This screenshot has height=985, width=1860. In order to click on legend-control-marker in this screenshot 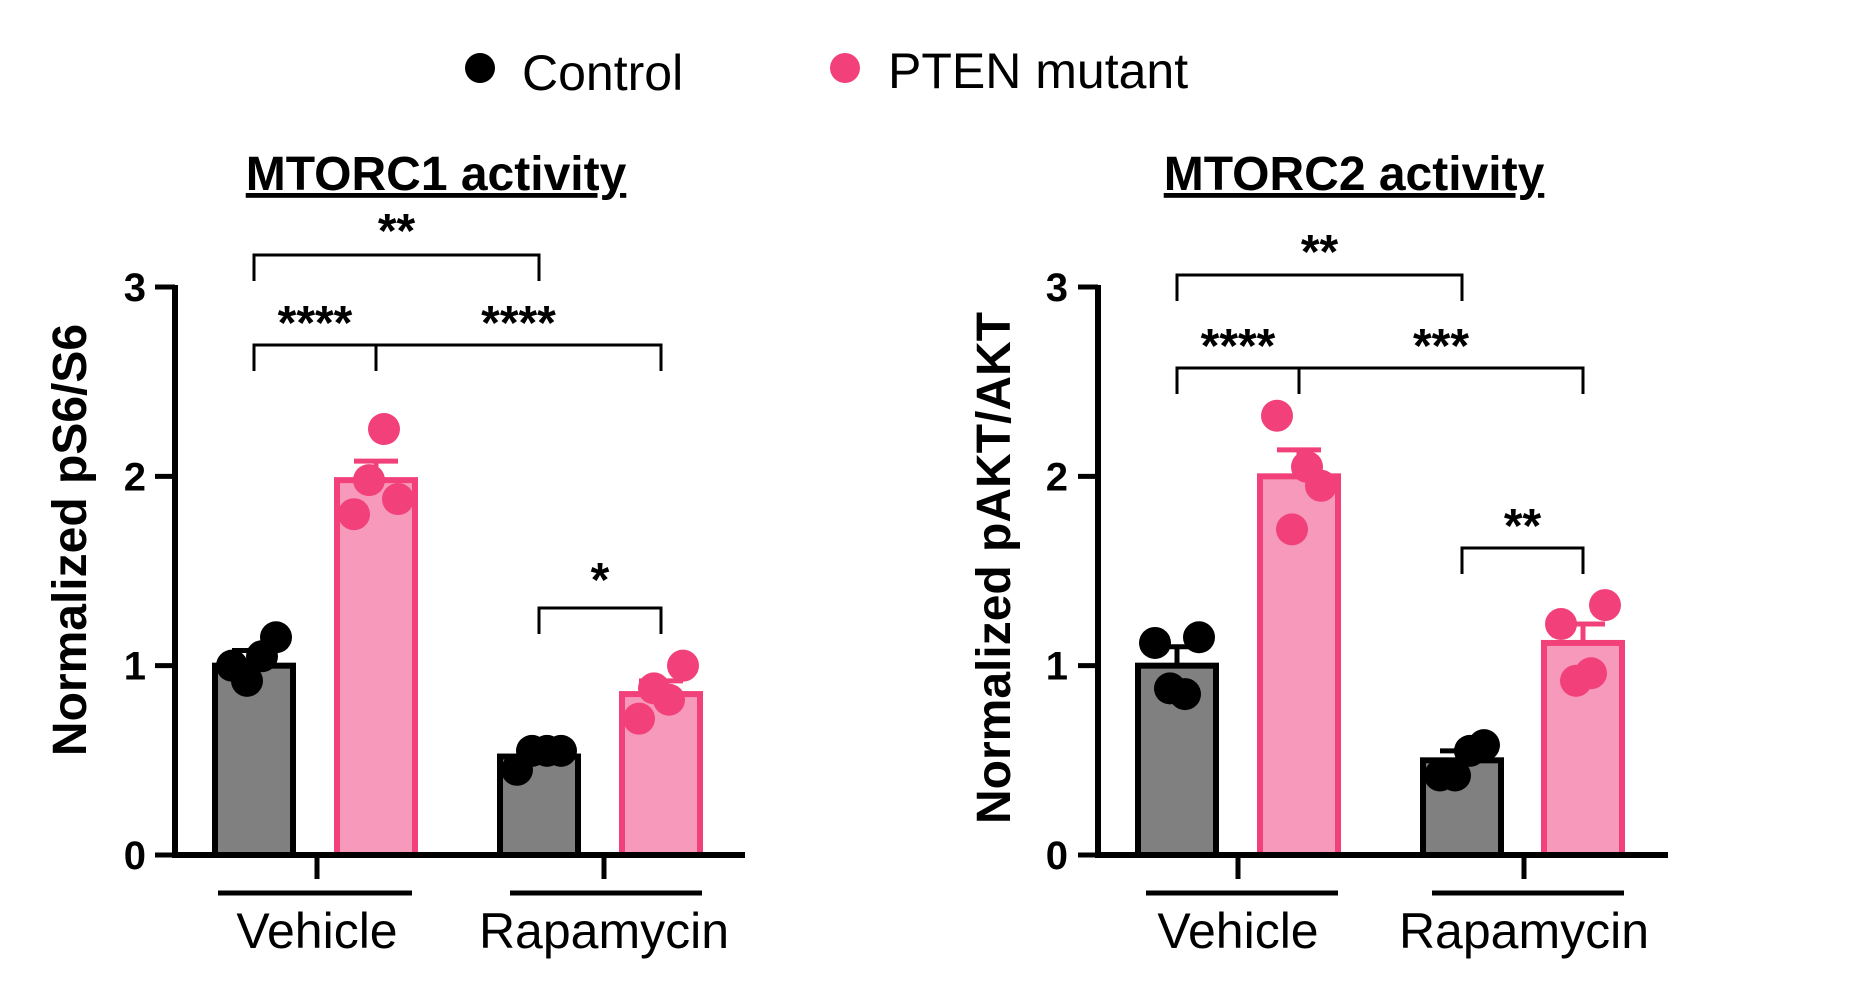, I will do `click(480, 68)`.